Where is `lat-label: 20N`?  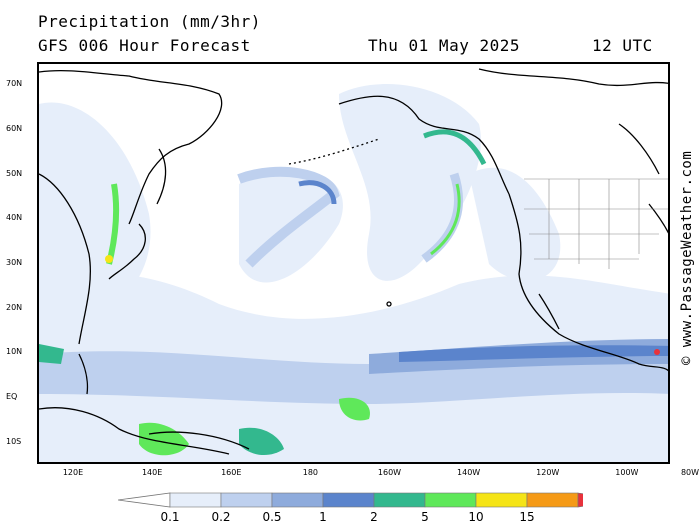 lat-label: 20N is located at coordinates (14, 307).